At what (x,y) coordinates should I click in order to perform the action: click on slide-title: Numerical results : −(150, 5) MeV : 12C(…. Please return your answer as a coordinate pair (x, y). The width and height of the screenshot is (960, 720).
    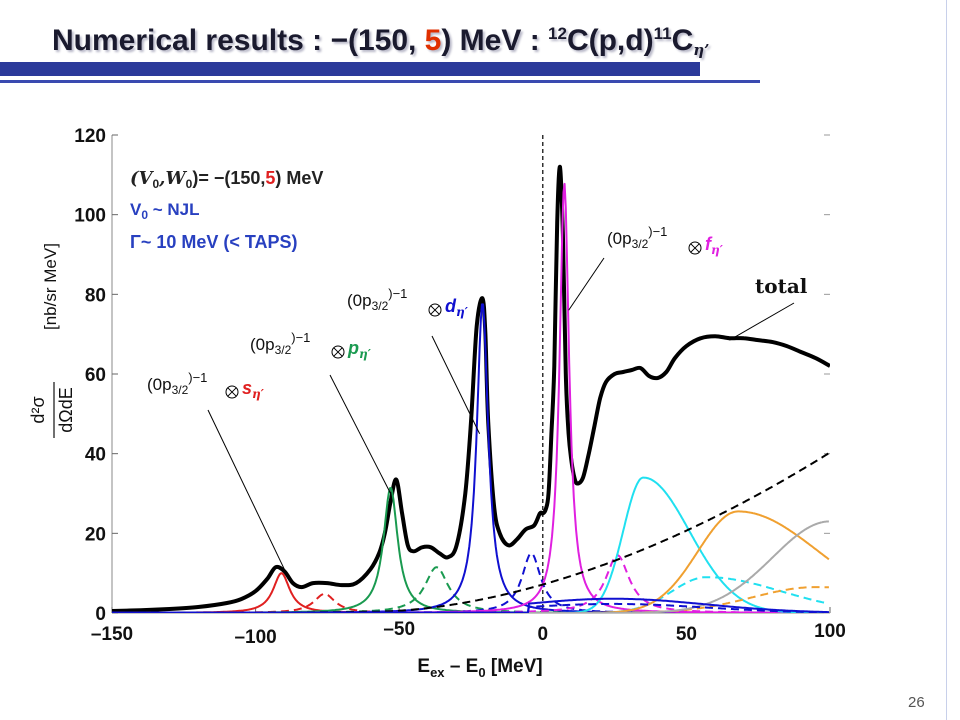
    Looking at the image, I should click on (380, 41).